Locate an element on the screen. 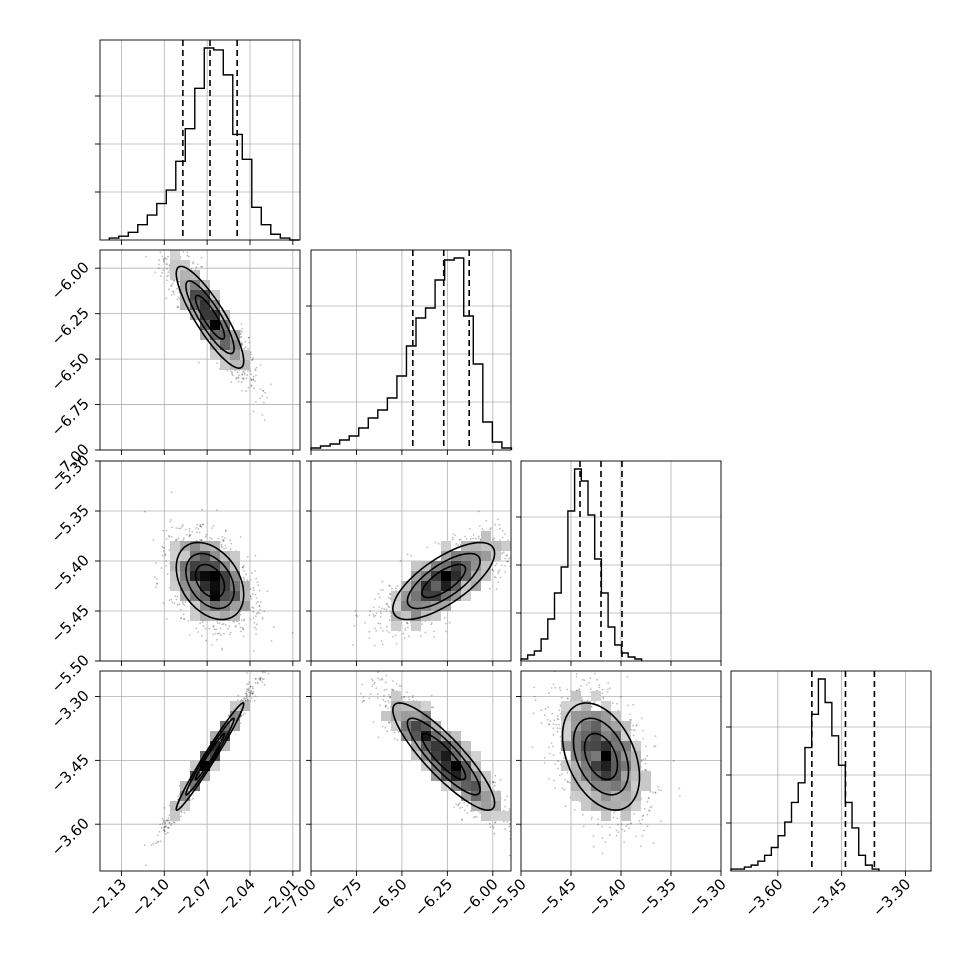 The image size is (970, 970). scatter-frame is located at coordinates (411, 771).